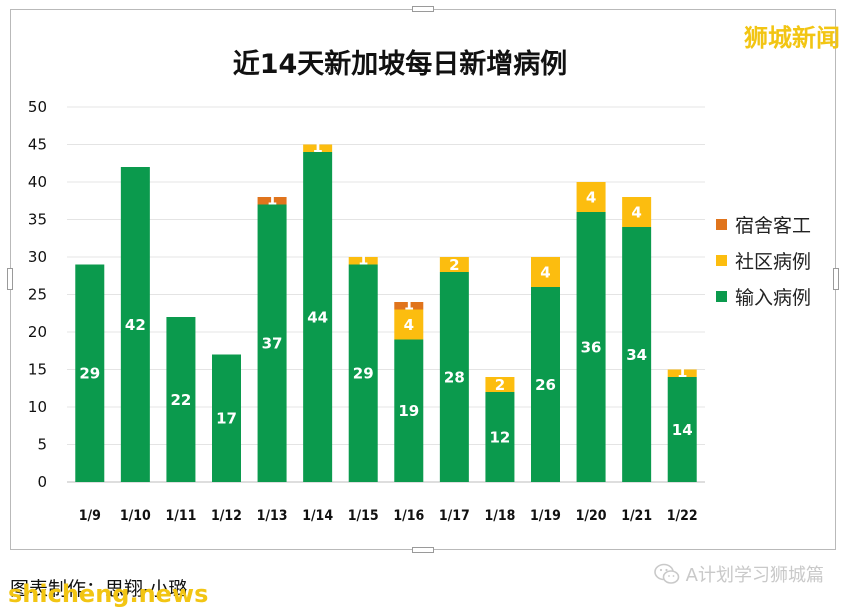 The height and width of the screenshot is (610, 852). I want to click on bar-label-imported: 36, so click(591, 347).